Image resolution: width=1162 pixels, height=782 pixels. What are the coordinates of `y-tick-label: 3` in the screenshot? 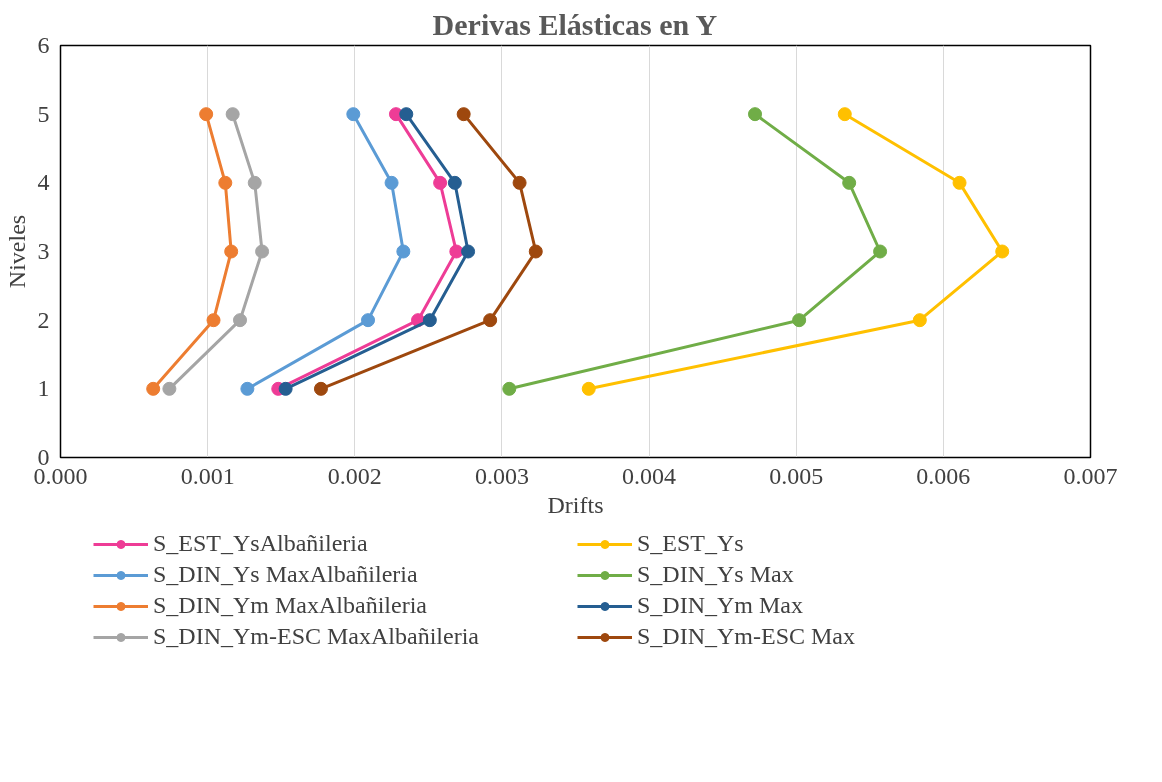 It's located at (43, 251).